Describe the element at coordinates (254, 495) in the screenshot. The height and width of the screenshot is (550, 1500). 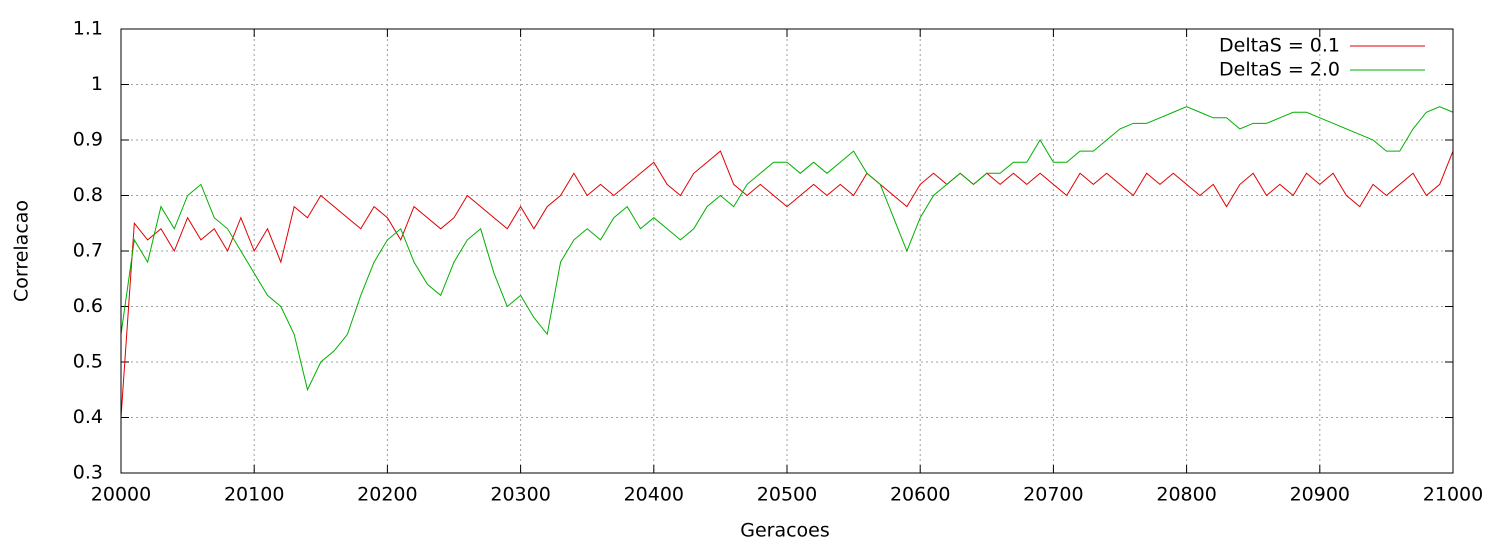
I see `x-tick-label: 20100` at that location.